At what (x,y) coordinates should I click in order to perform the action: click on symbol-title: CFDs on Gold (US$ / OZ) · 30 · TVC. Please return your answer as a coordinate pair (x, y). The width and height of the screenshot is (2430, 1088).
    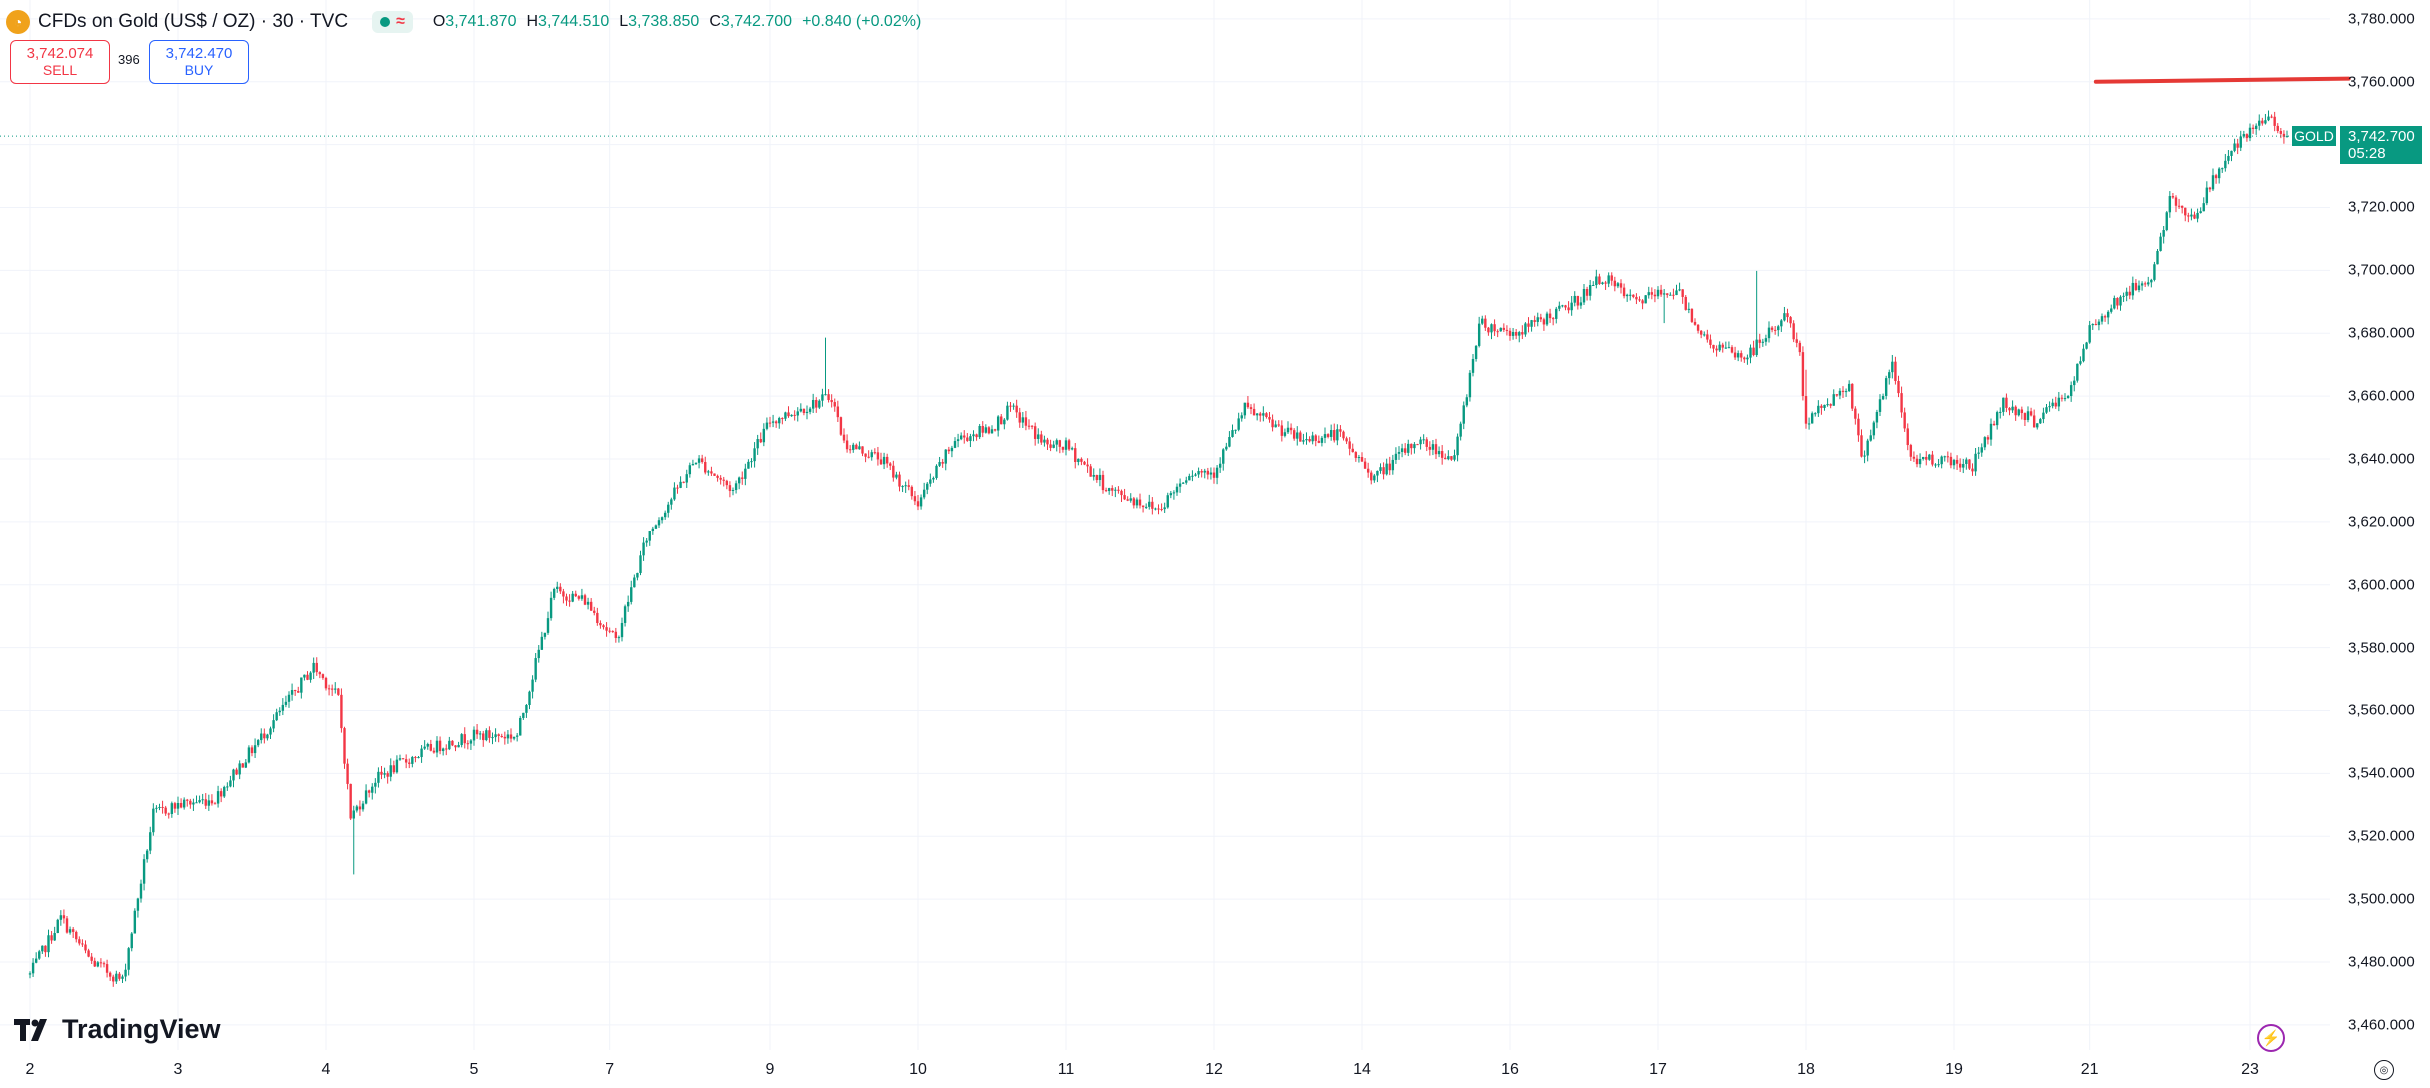
    Looking at the image, I should click on (193, 21).